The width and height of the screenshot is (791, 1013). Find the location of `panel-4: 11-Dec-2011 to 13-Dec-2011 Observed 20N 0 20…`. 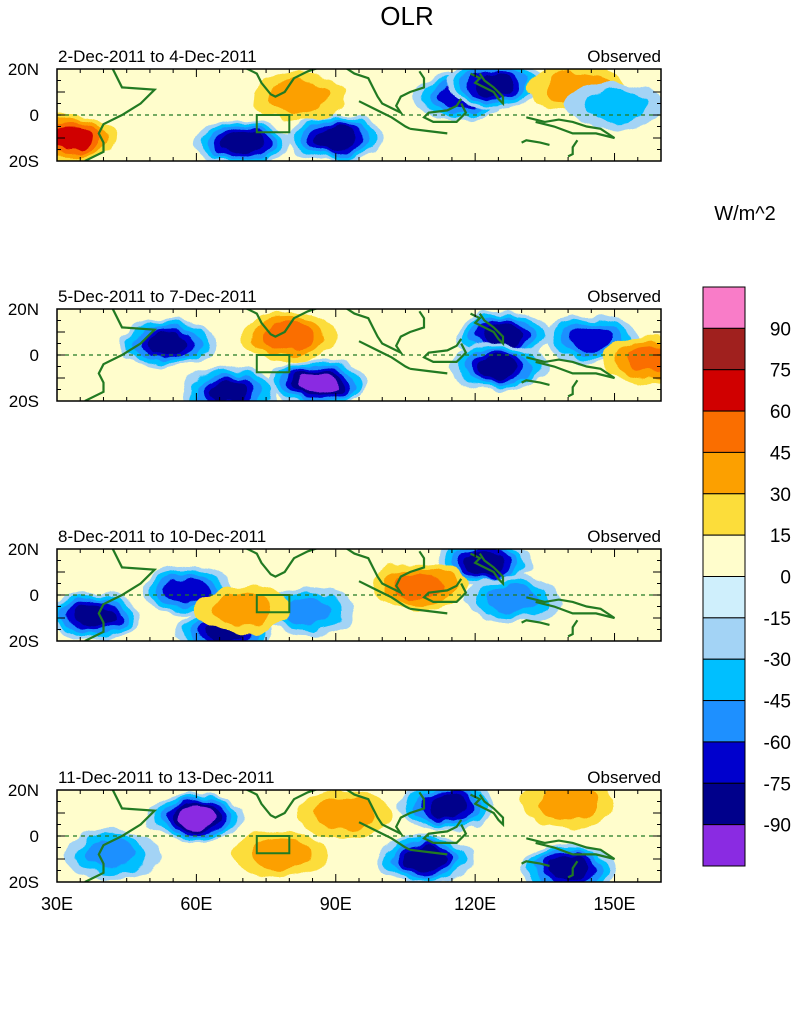

panel-4: 11-Dec-2011 to 13-Dec-2011 Observed 20N 0 20… is located at coordinates (335, 830).